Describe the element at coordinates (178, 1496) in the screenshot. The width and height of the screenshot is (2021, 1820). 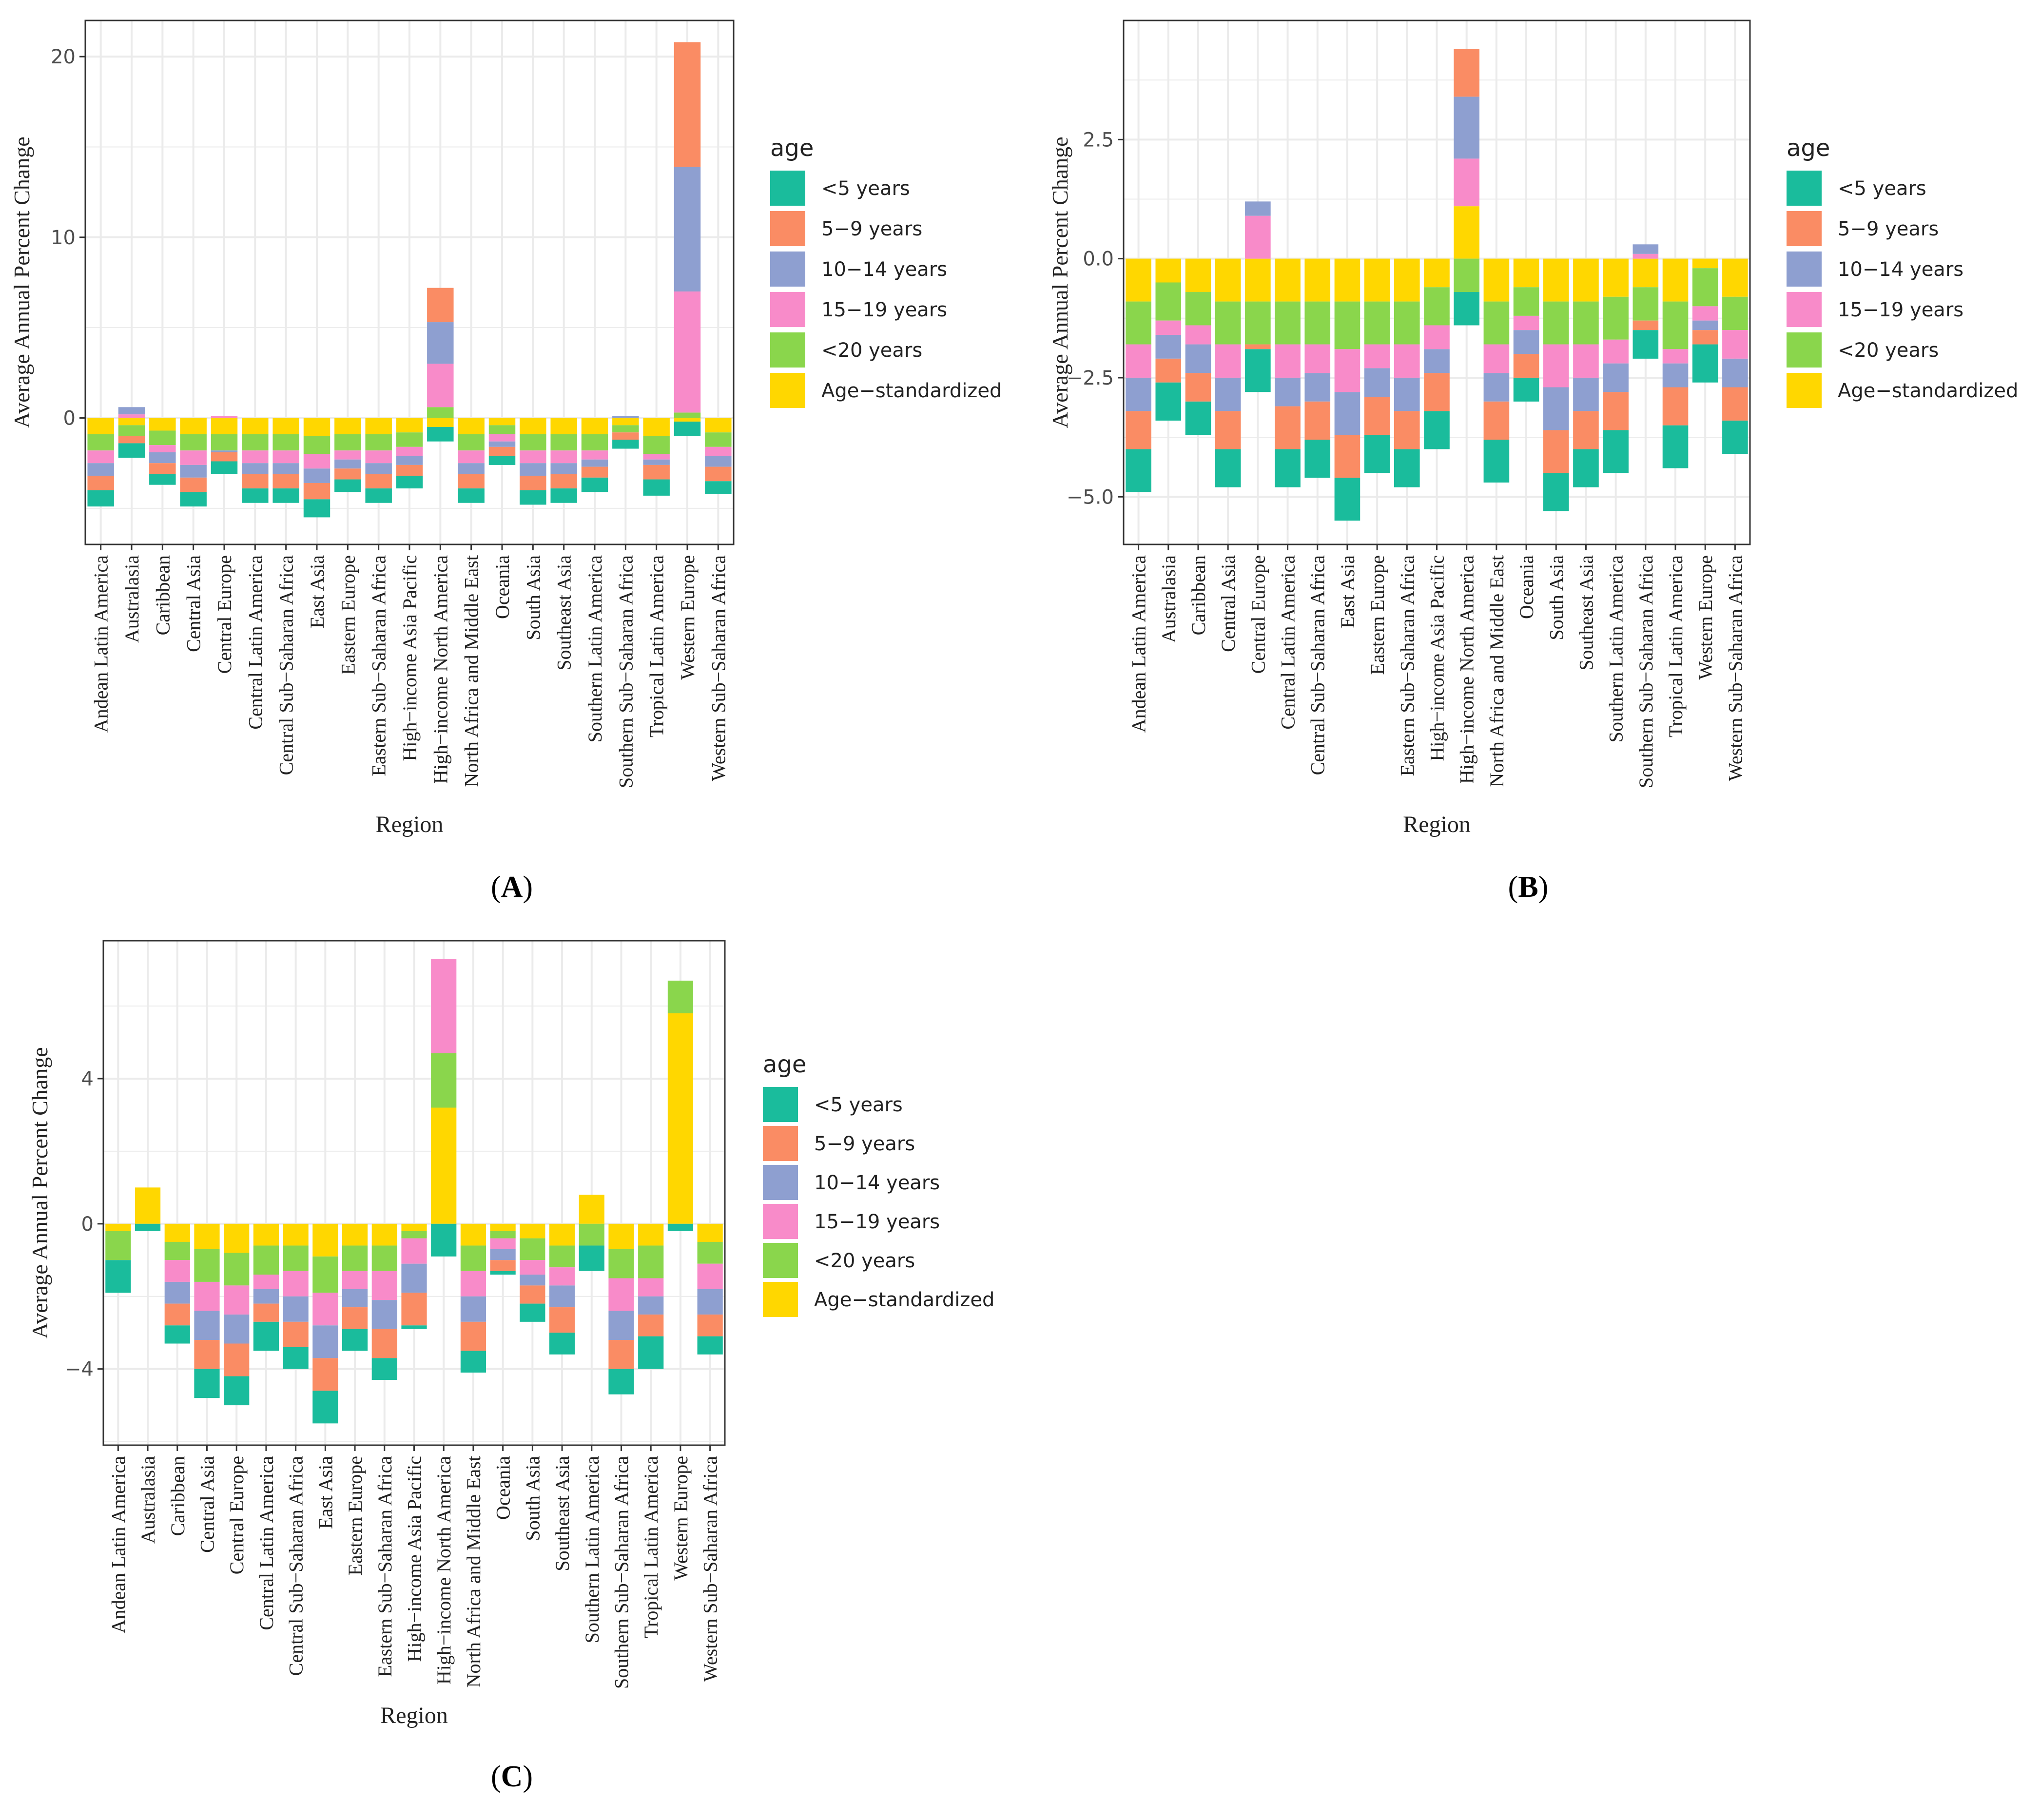
I see `x-category-label: Caribbean` at that location.